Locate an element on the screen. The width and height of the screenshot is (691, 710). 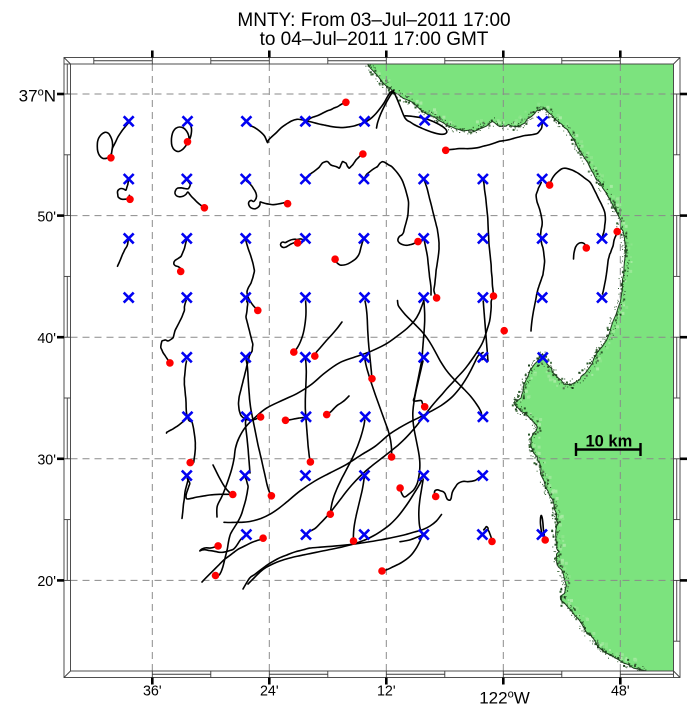
svg-text: 10 km is located at coordinates (609, 441).